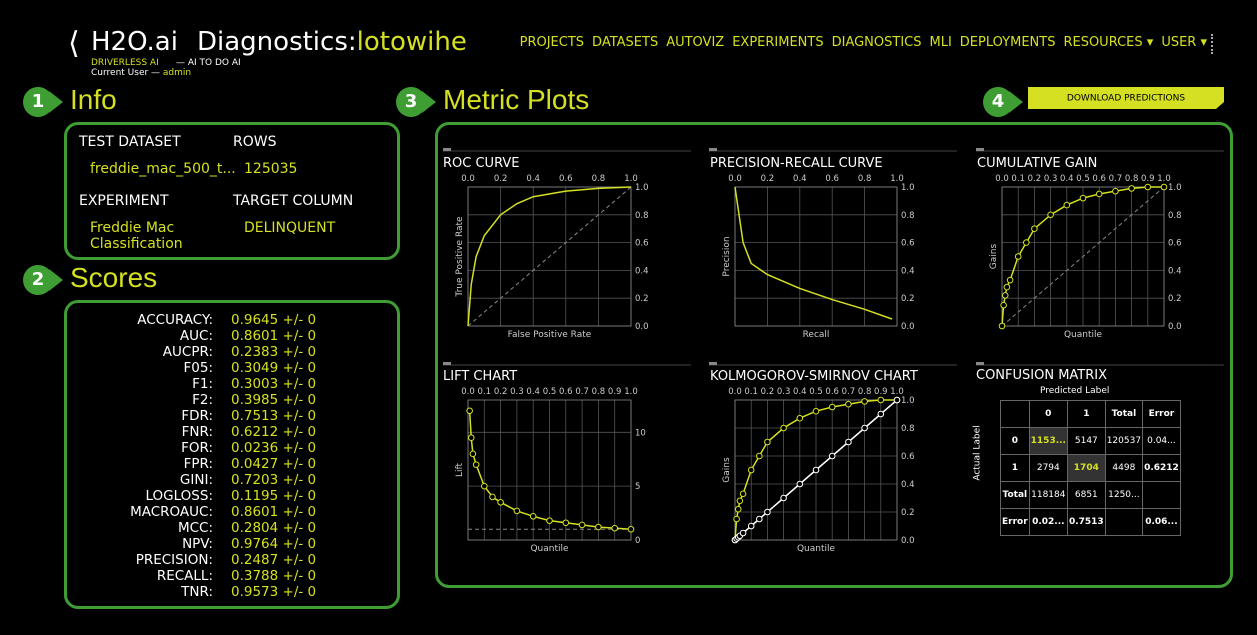 The width and height of the screenshot is (1257, 635). Describe the element at coordinates (481, 163) in the screenshot. I see `plot-title: ROC CURVE` at that location.